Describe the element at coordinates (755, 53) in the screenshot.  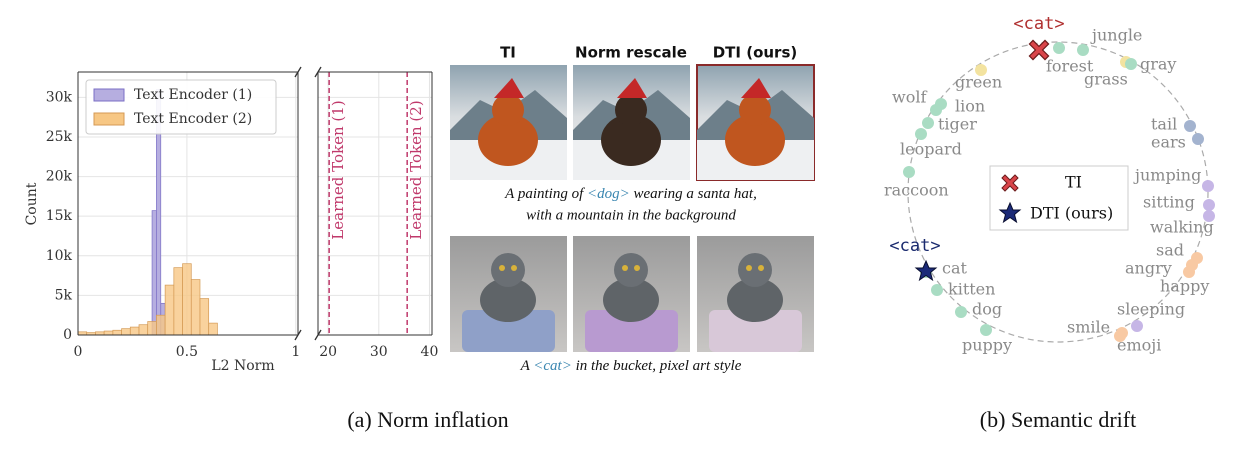
I see `column-header: DTI (ours)` at that location.